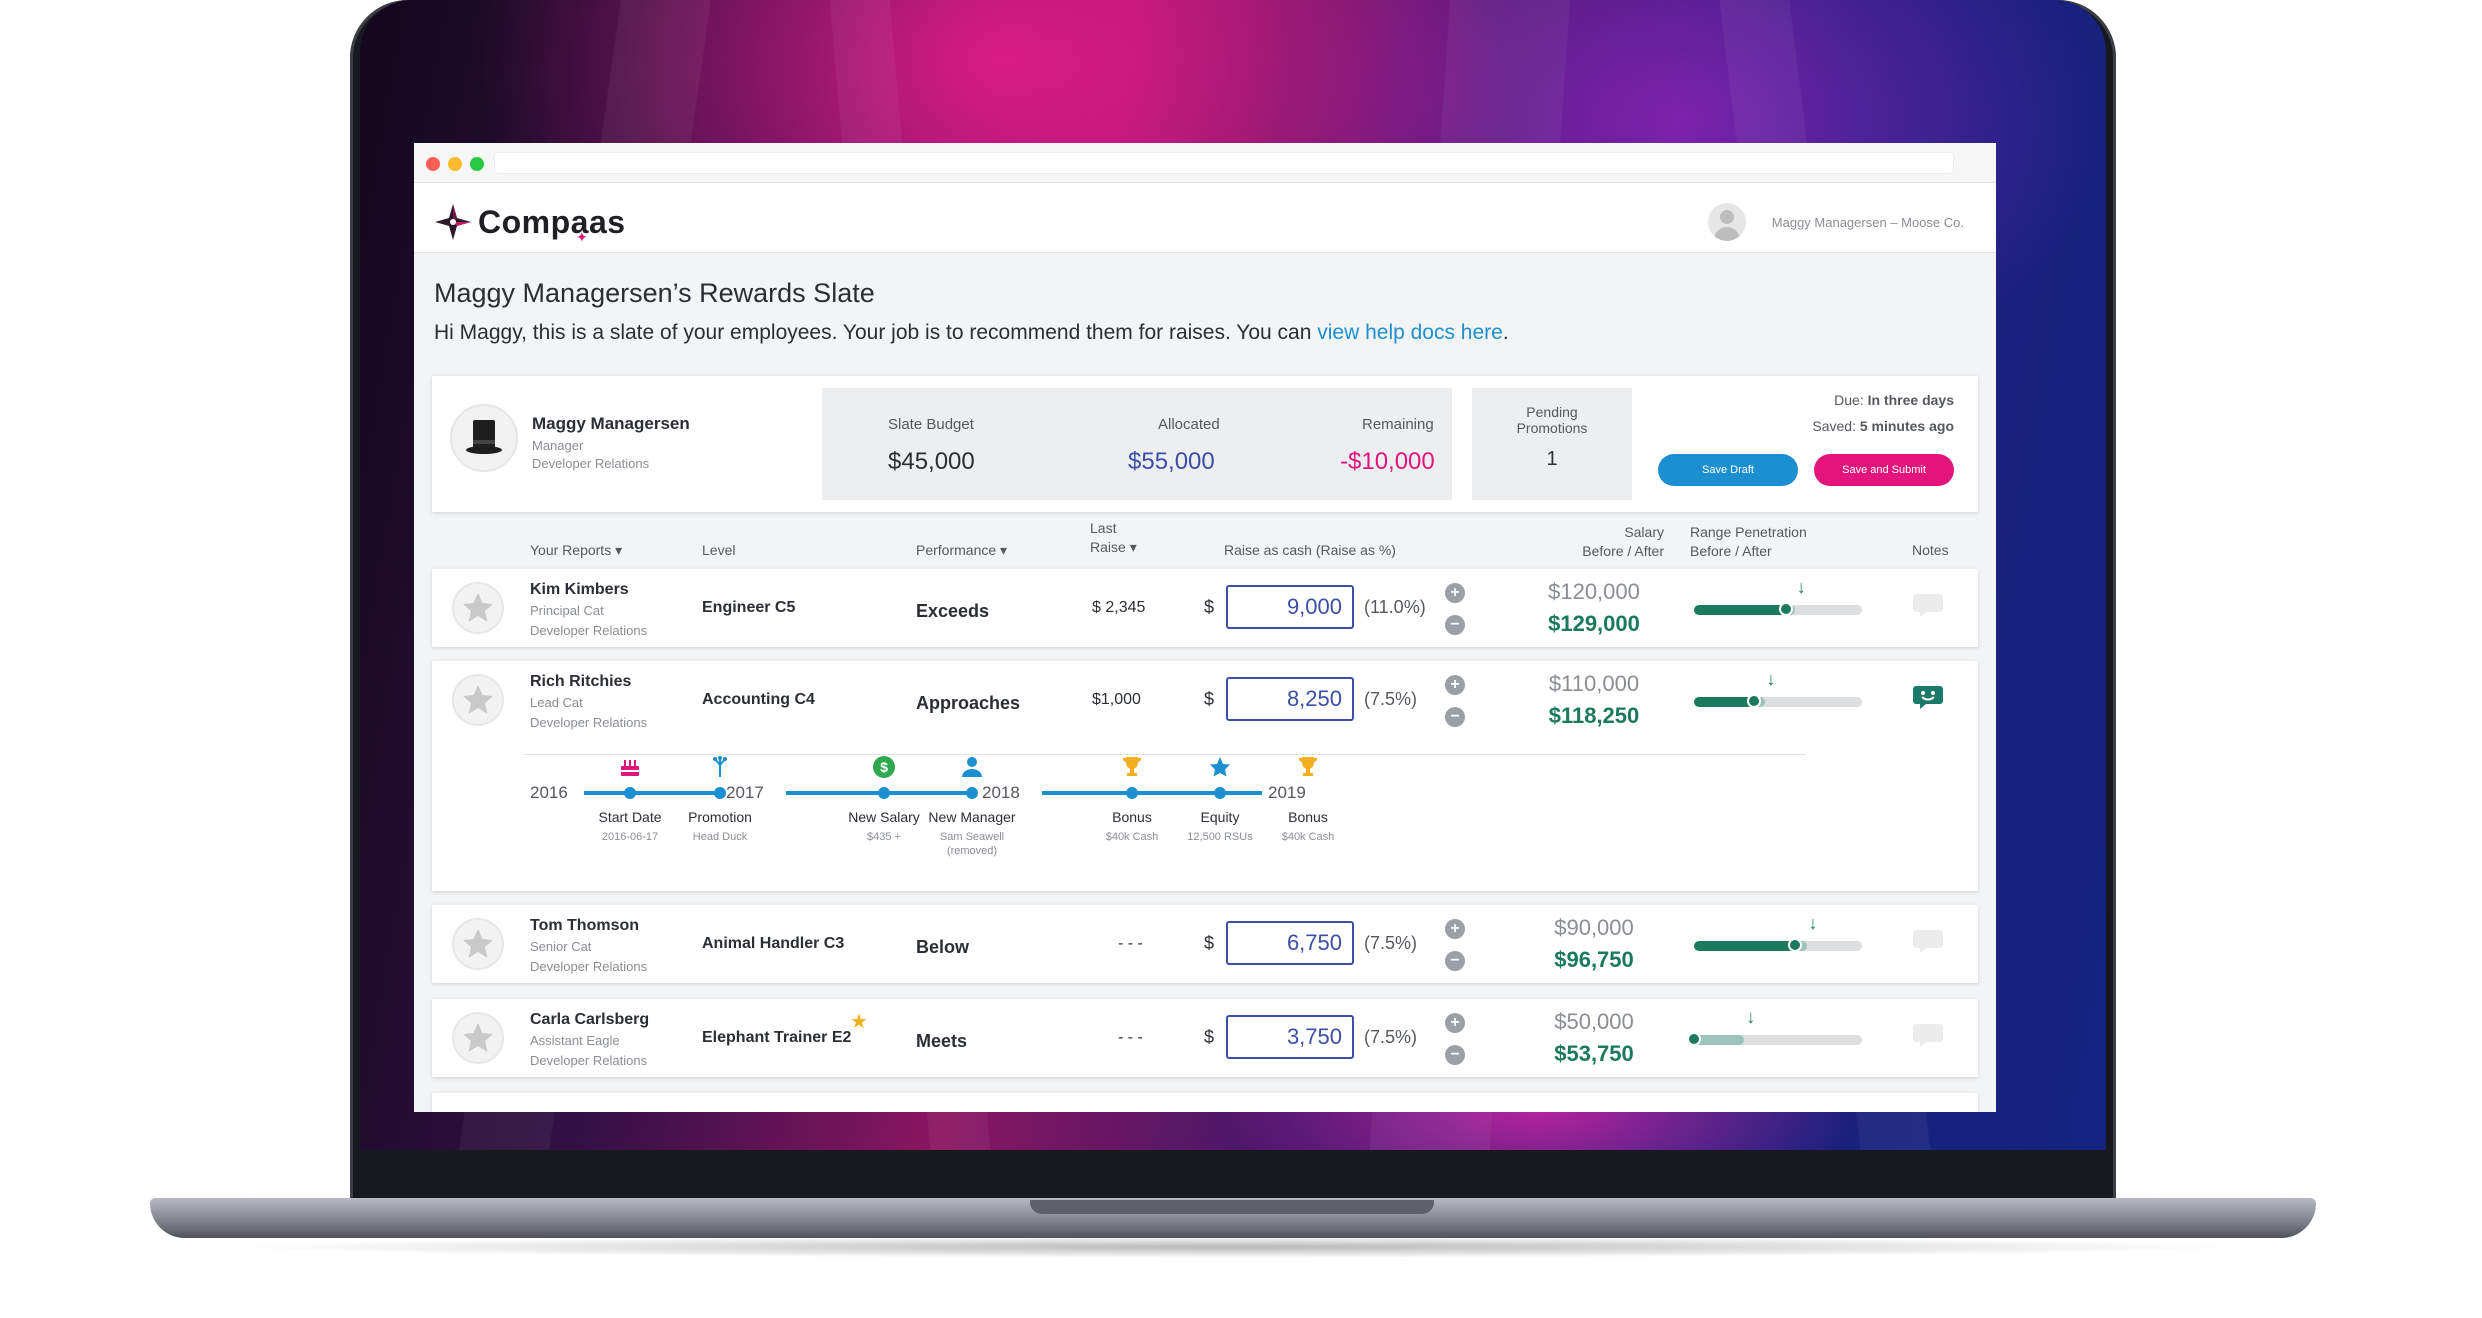 Image resolution: width=2482 pixels, height=1318 pixels. Describe the element at coordinates (943, 947) in the screenshot. I see `report-performance: Below` at that location.